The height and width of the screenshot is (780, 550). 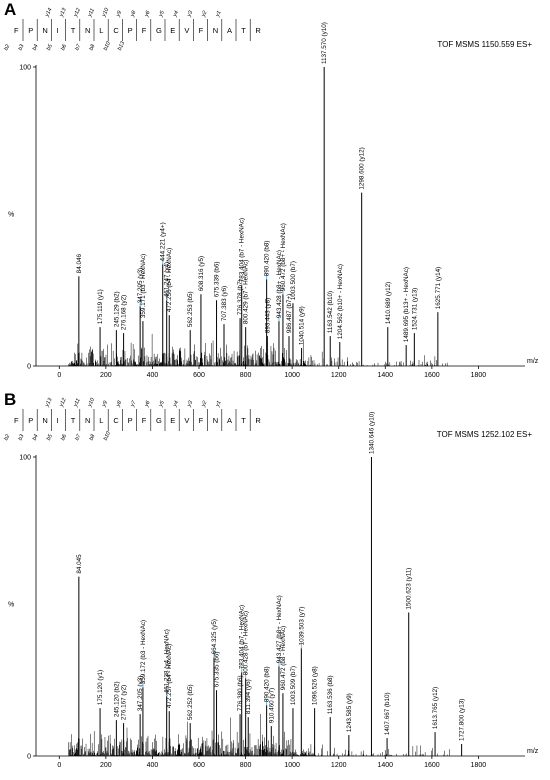 What do you see at coordinates (204, 14) in the screenshot?
I see `y-ion-label: y2` at bounding box center [204, 14].